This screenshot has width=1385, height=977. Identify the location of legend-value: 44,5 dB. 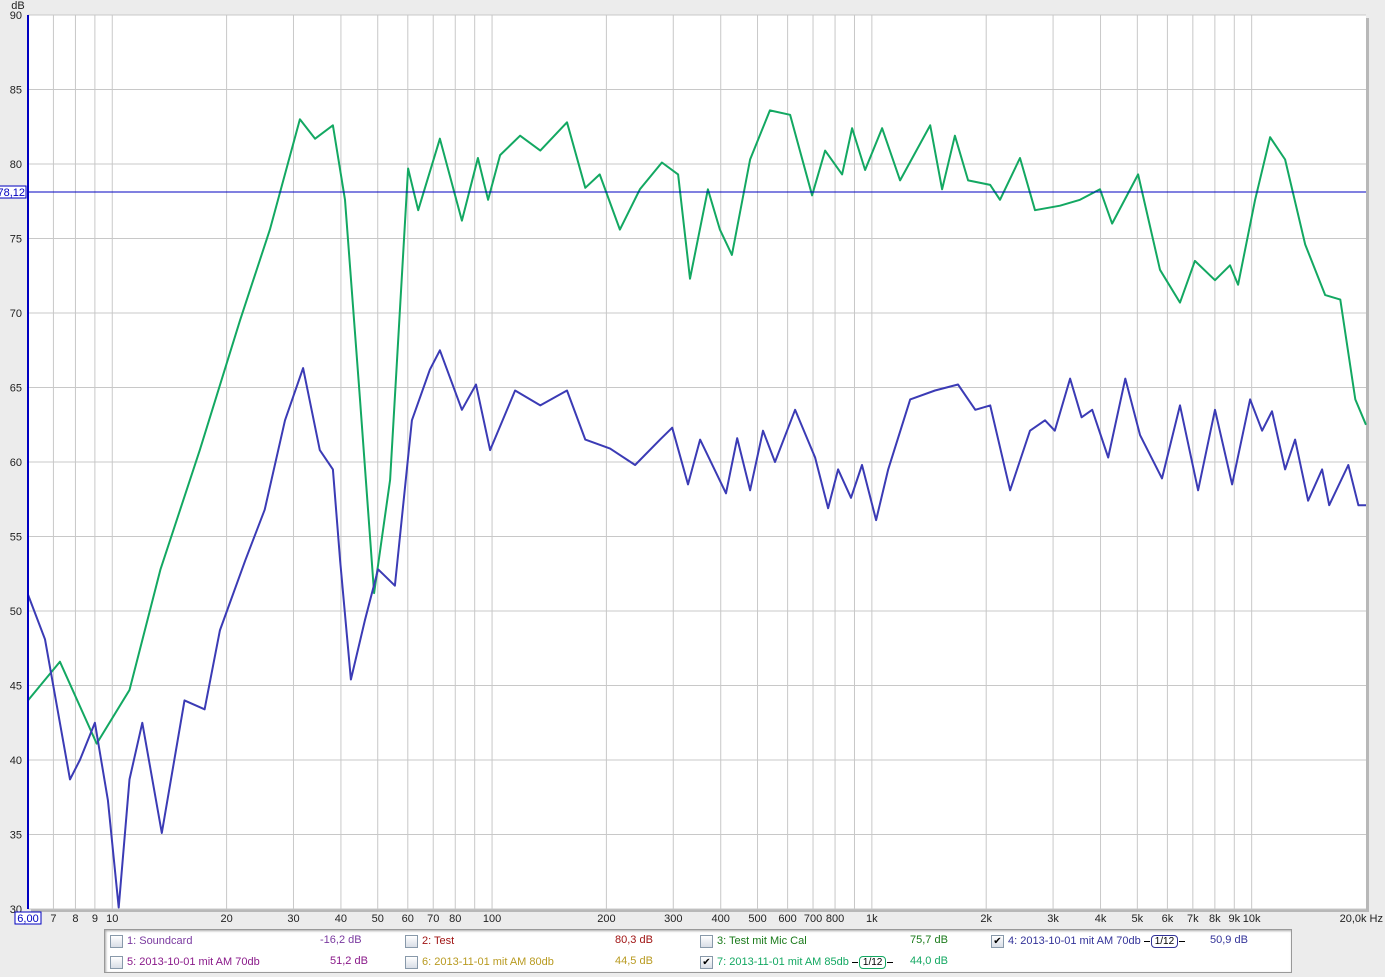
(634, 961).